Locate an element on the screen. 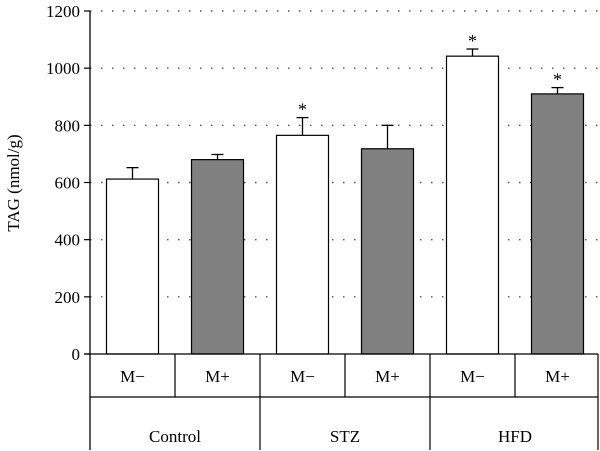 The width and height of the screenshot is (600, 451). y-axis-label: TAG (nmol/g) is located at coordinates (13, 182).